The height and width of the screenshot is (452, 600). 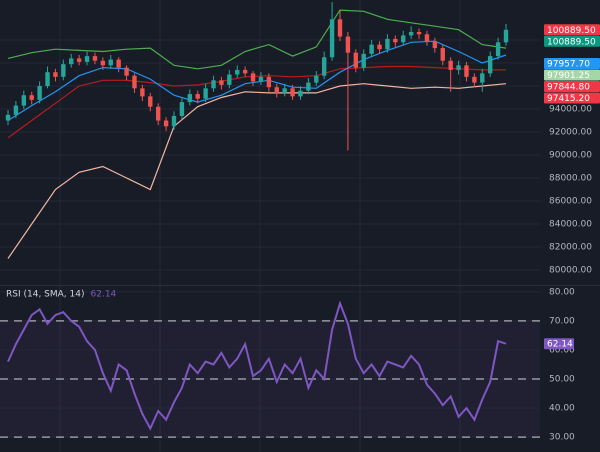 What do you see at coordinates (570, 133) in the screenshot?
I see `y-tick-label: 92000.00` at bounding box center [570, 133].